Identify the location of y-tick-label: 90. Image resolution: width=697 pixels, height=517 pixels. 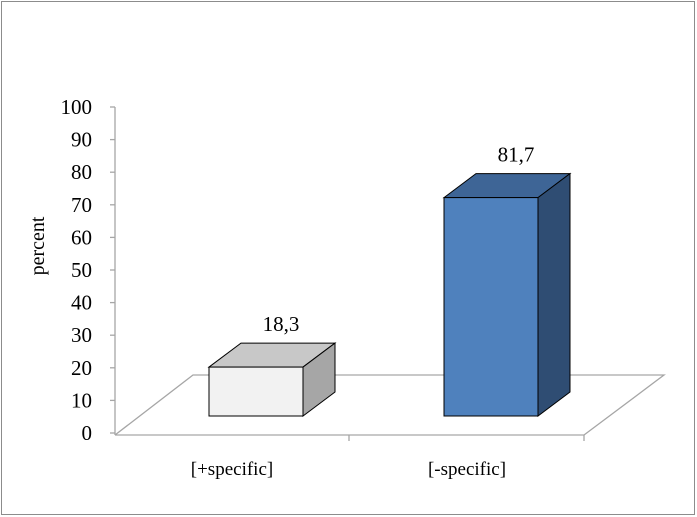
(81, 140).